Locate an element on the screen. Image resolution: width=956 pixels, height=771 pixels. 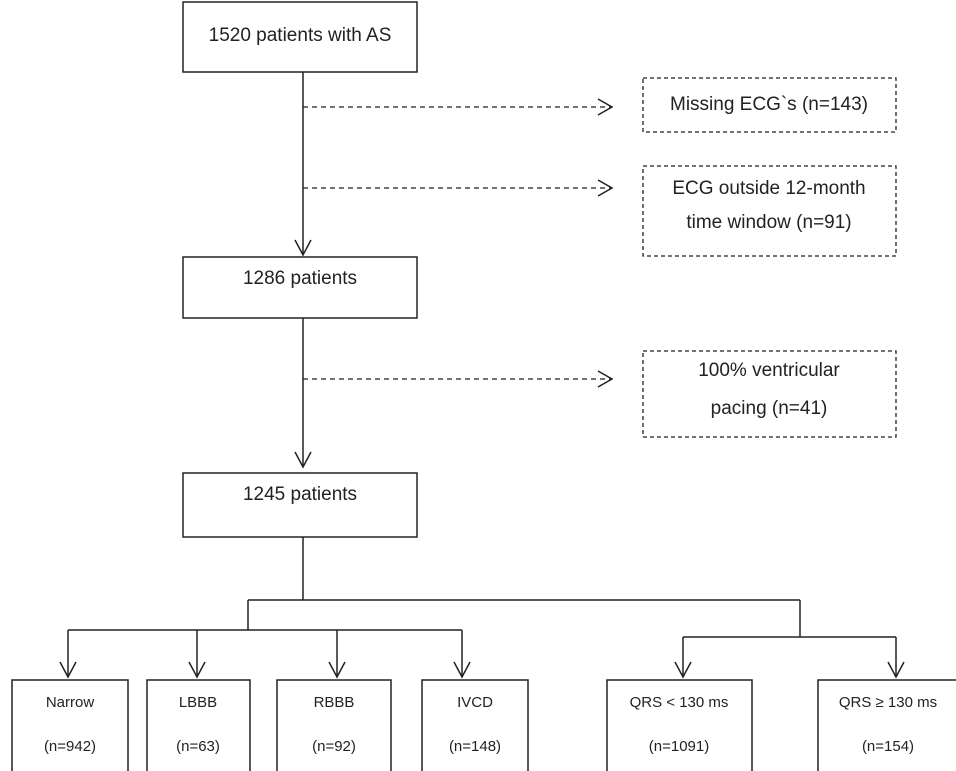
node-label: (n=1091) is located at coordinates (679, 746).